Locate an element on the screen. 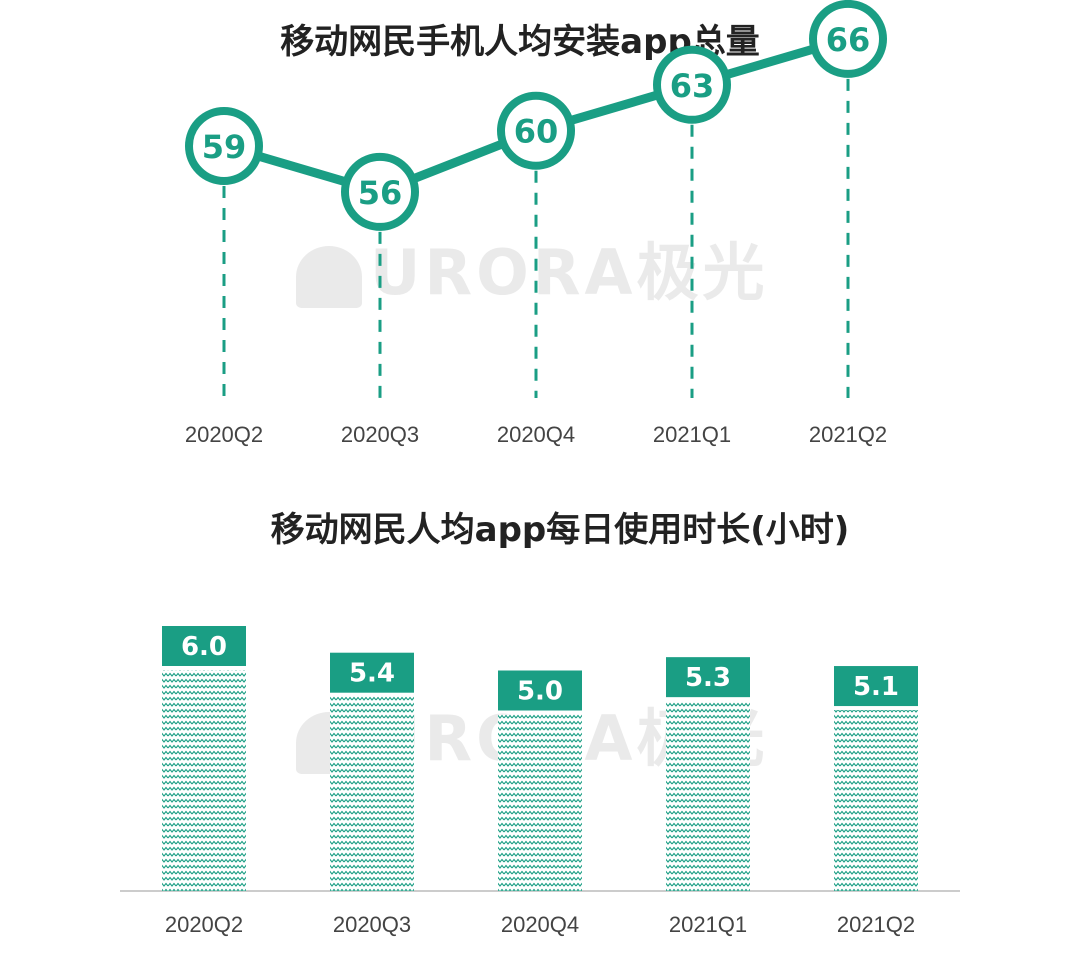  data-label: 63 is located at coordinates (692, 86).